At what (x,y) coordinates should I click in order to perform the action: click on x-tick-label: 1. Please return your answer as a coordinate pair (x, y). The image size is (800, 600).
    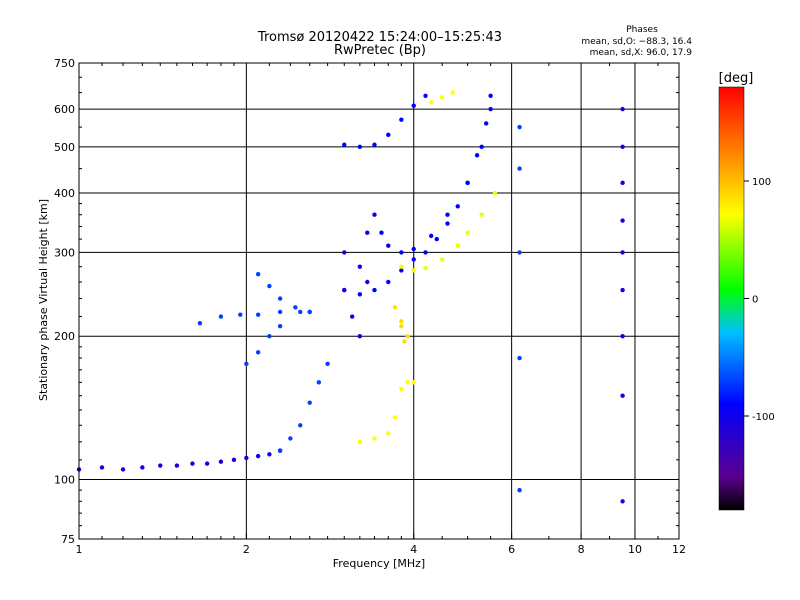
    Looking at the image, I should click on (79, 549).